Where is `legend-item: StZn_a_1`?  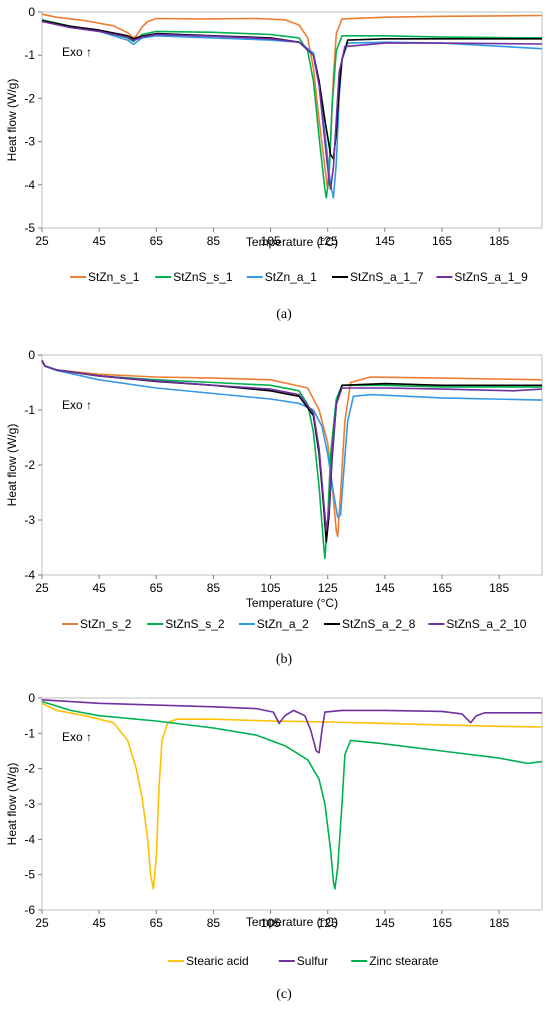
legend-item: StZn_a_1 is located at coordinates (281, 277).